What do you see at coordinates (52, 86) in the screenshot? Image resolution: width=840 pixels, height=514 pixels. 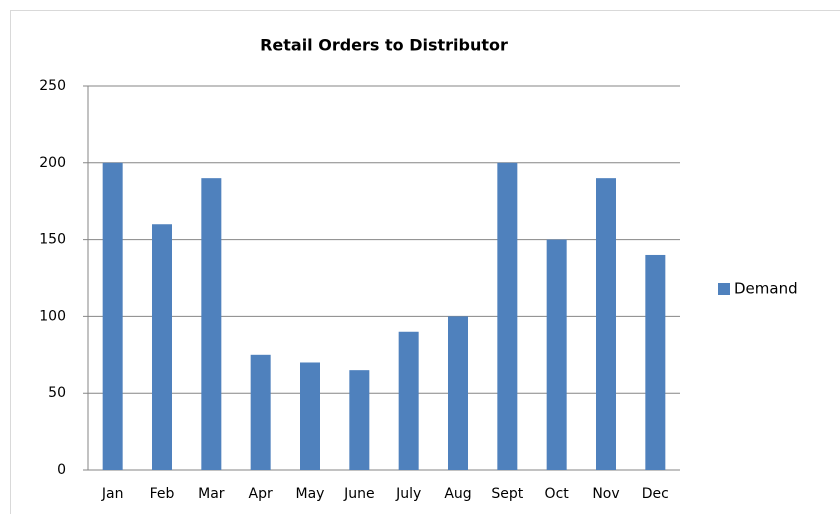 I see `y-tick-label: 250` at bounding box center [52, 86].